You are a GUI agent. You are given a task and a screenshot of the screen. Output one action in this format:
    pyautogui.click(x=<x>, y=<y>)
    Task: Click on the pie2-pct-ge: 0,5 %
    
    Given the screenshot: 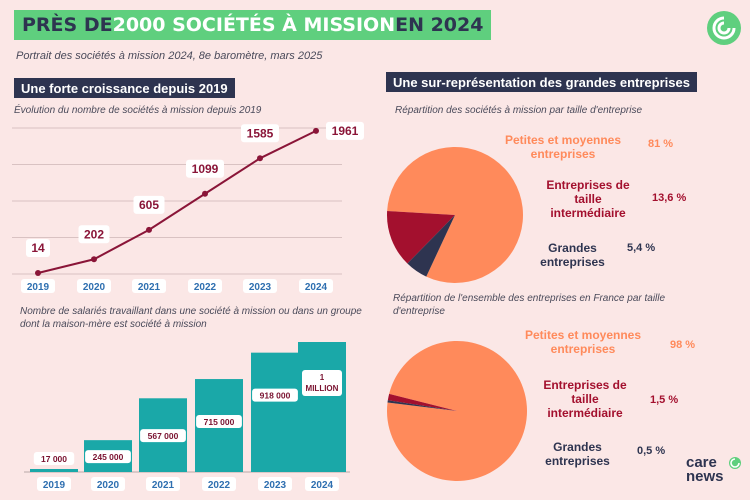 What is the action you would take?
    pyautogui.click(x=651, y=451)
    